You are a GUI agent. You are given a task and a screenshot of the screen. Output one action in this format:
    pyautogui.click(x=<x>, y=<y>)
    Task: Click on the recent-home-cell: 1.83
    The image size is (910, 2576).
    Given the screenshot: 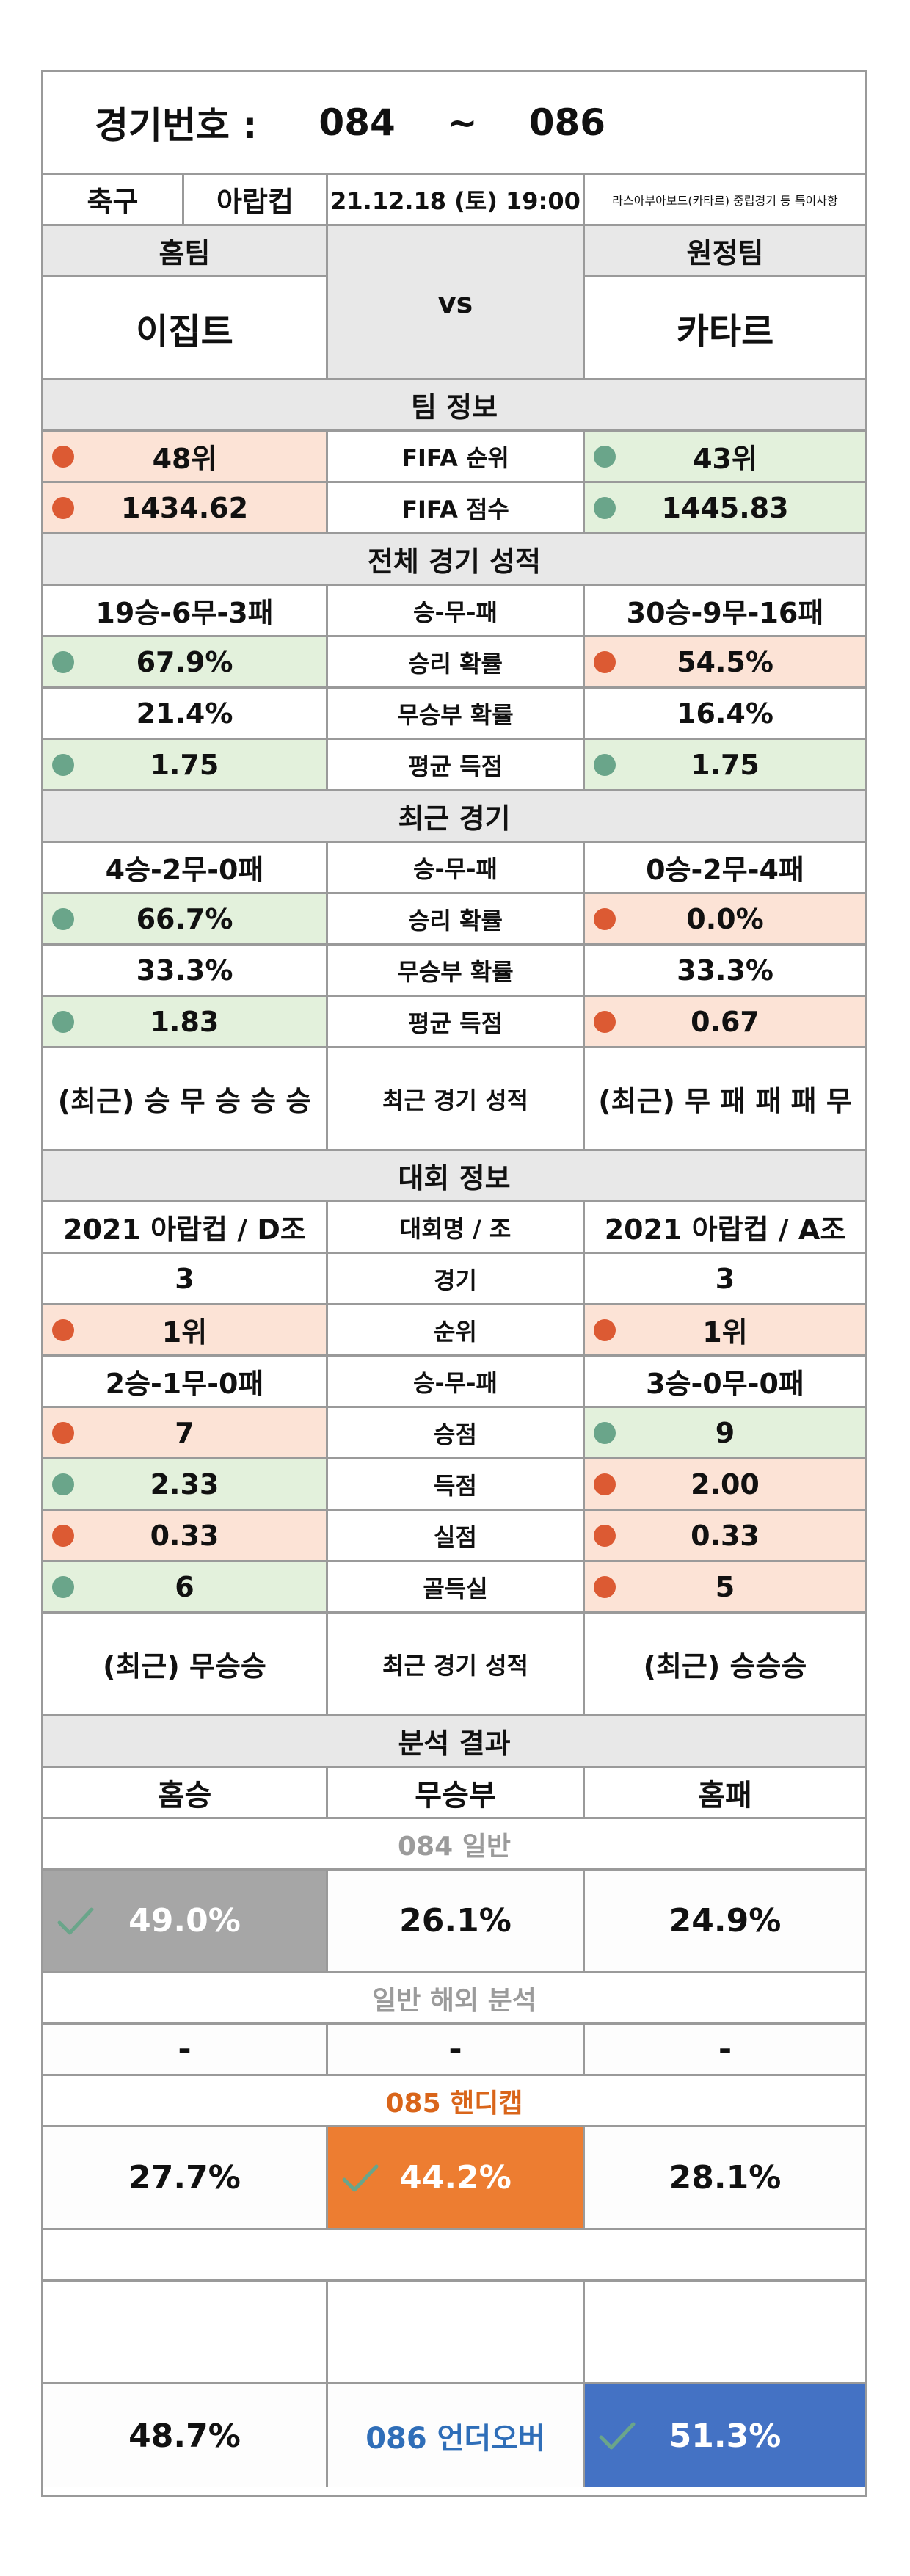 What is the action you would take?
    pyautogui.click(x=185, y=1021)
    